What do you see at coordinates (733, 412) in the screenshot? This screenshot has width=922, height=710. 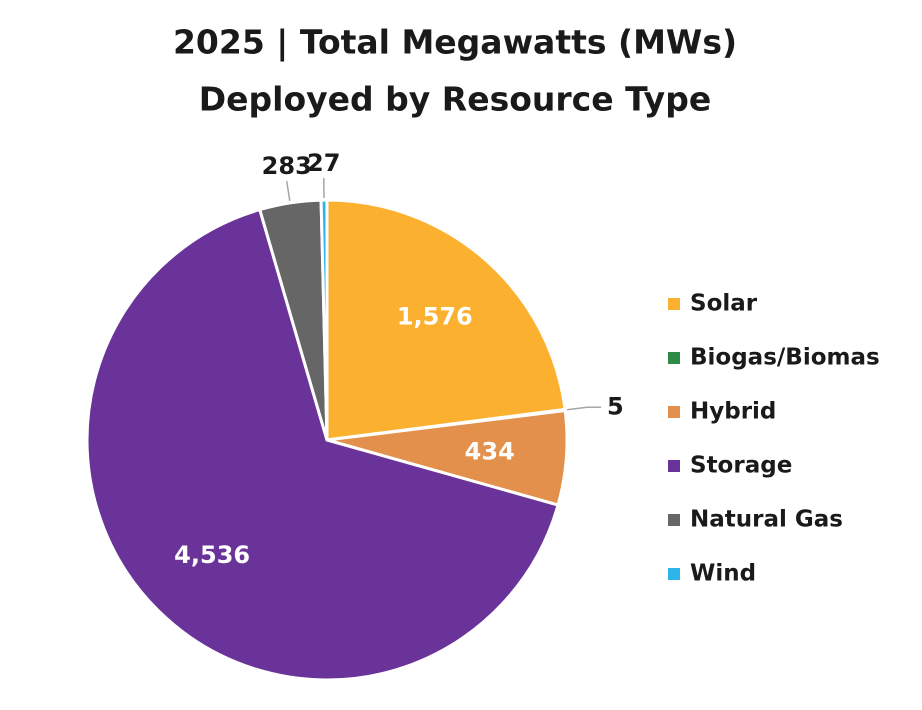 I see `legend-label: Hybrid` at bounding box center [733, 412].